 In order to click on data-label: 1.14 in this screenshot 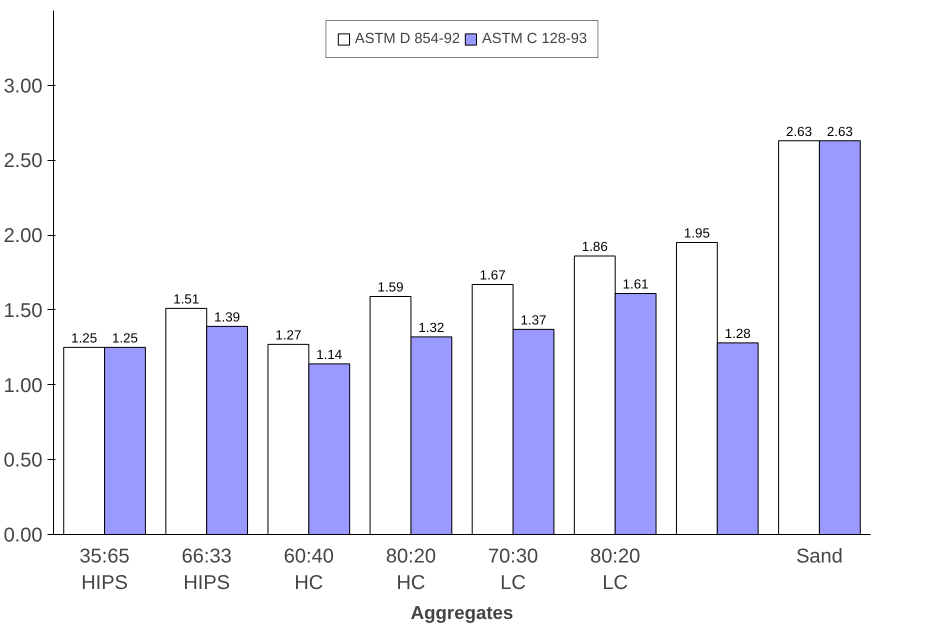, I will do `click(329, 354)`.